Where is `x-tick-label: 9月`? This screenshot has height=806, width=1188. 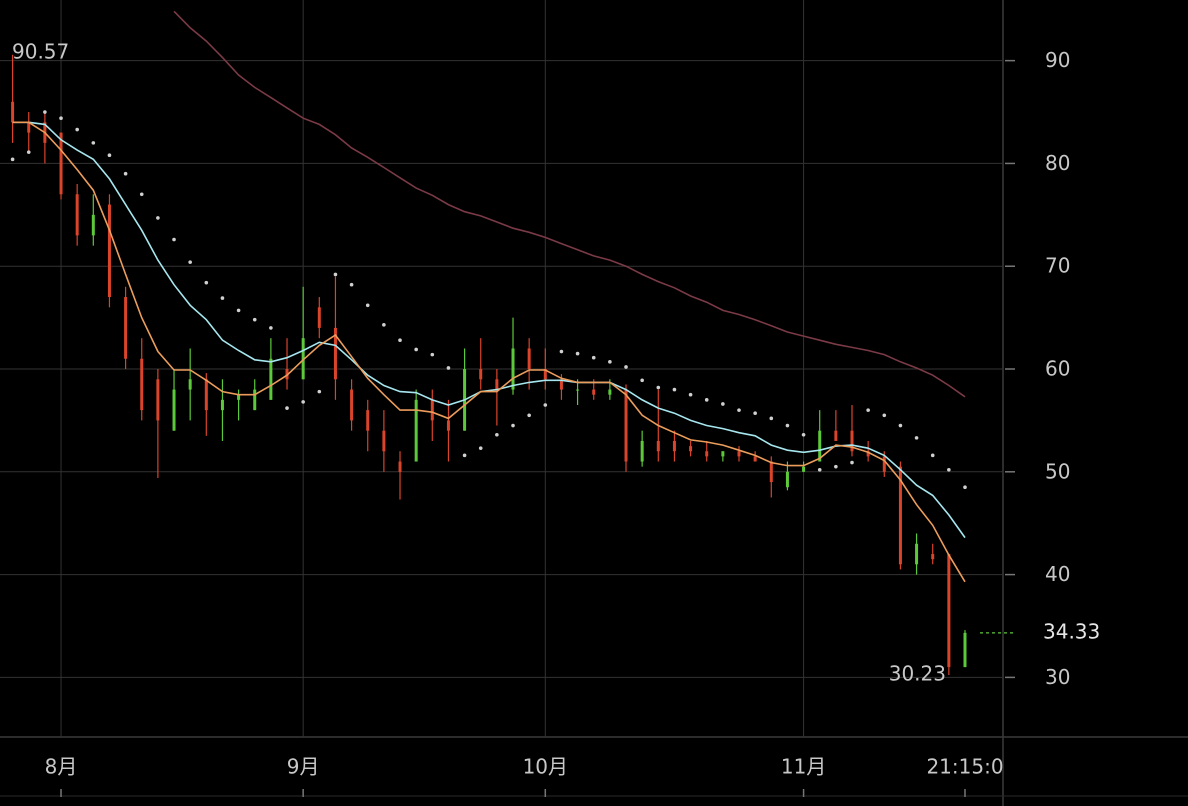
x-tick-label: 9月 is located at coordinates (303, 767).